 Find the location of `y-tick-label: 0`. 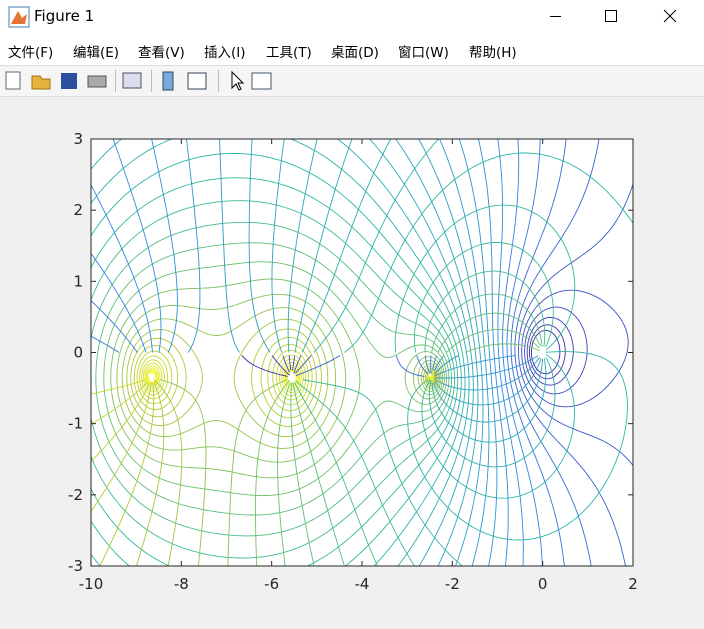

y-tick-label: 0 is located at coordinates (78, 353).